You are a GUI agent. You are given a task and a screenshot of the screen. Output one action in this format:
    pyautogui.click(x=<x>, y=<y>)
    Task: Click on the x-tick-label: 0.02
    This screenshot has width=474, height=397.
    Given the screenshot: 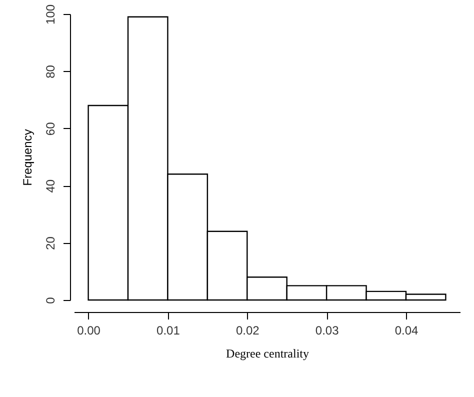 What is the action you would take?
    pyautogui.click(x=248, y=331)
    